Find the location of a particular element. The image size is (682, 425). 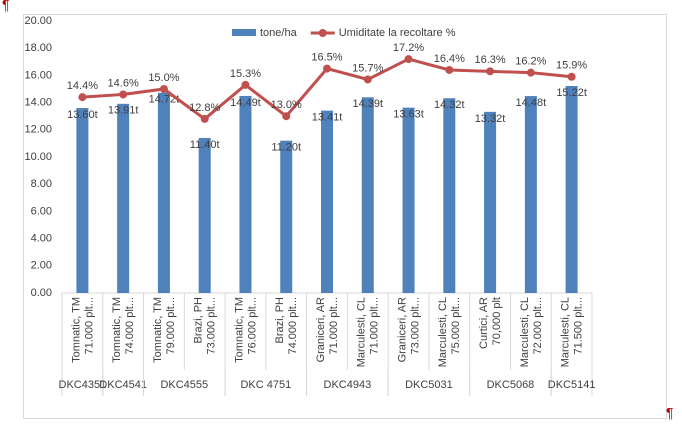

x-tick-label: 70,000 plt is located at coordinates (497, 321).